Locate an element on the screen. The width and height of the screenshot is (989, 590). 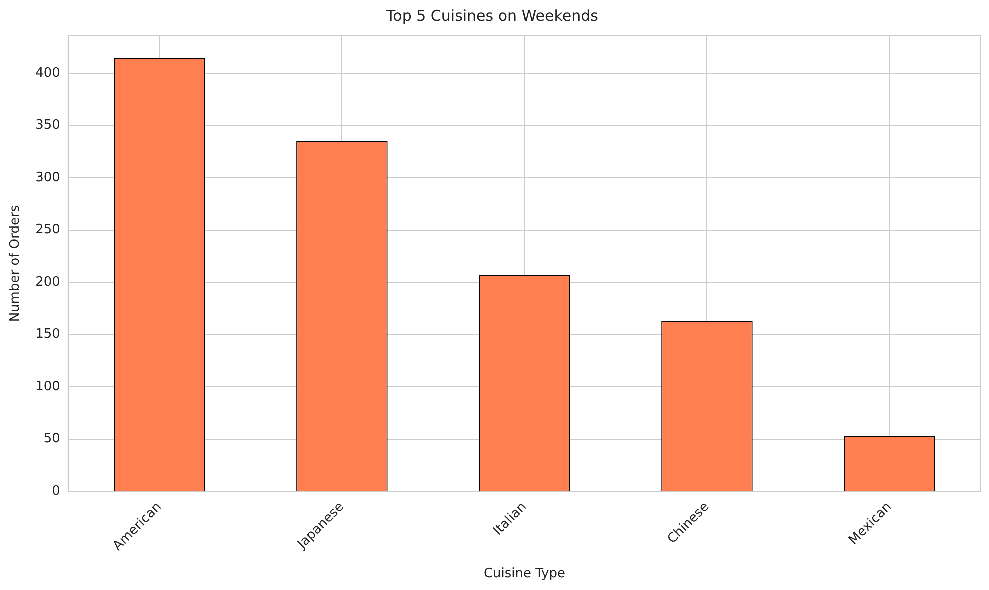
y-tick-label: 50 is located at coordinates (52, 439).